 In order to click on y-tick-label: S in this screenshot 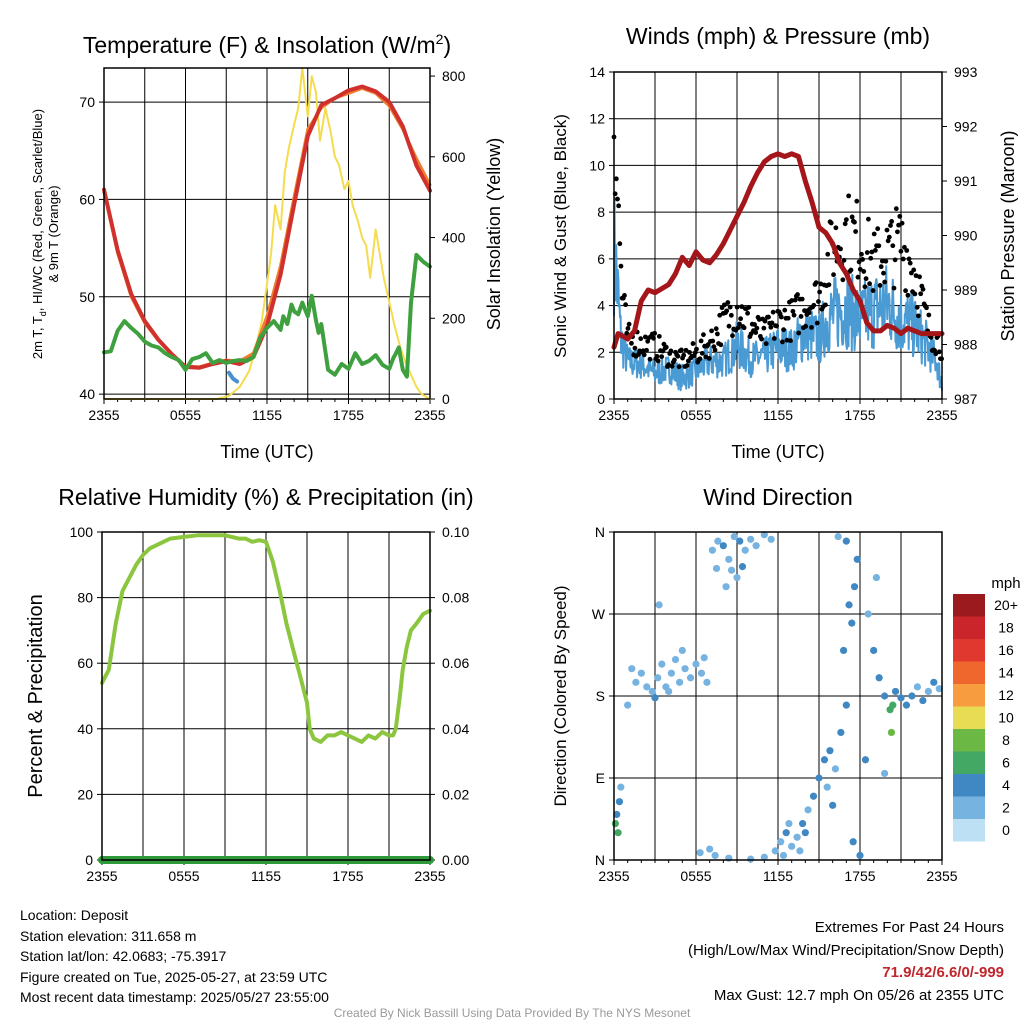, I will do `click(600, 696)`.